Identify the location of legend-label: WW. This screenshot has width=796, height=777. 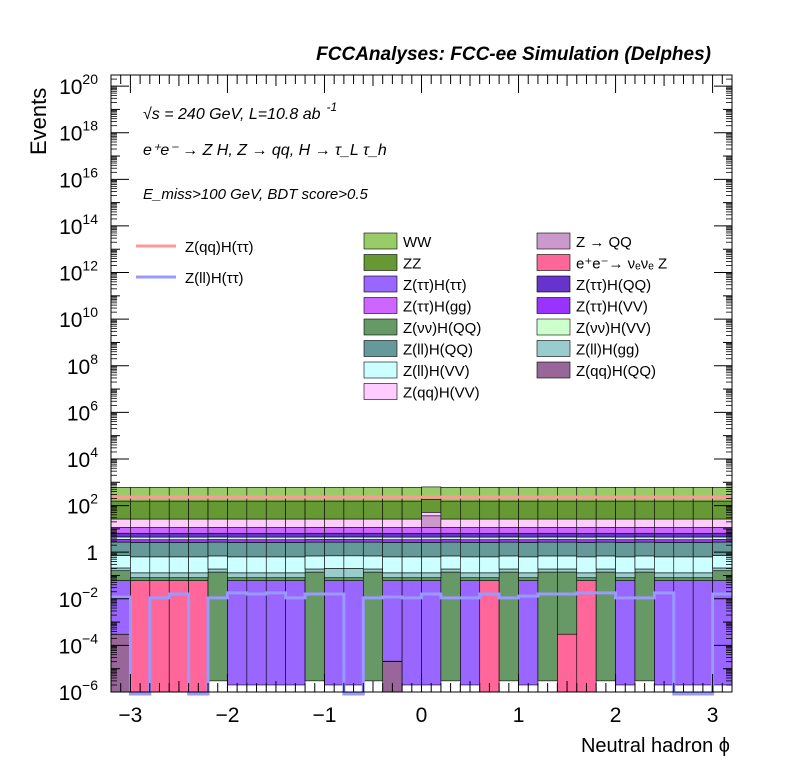
(417, 242).